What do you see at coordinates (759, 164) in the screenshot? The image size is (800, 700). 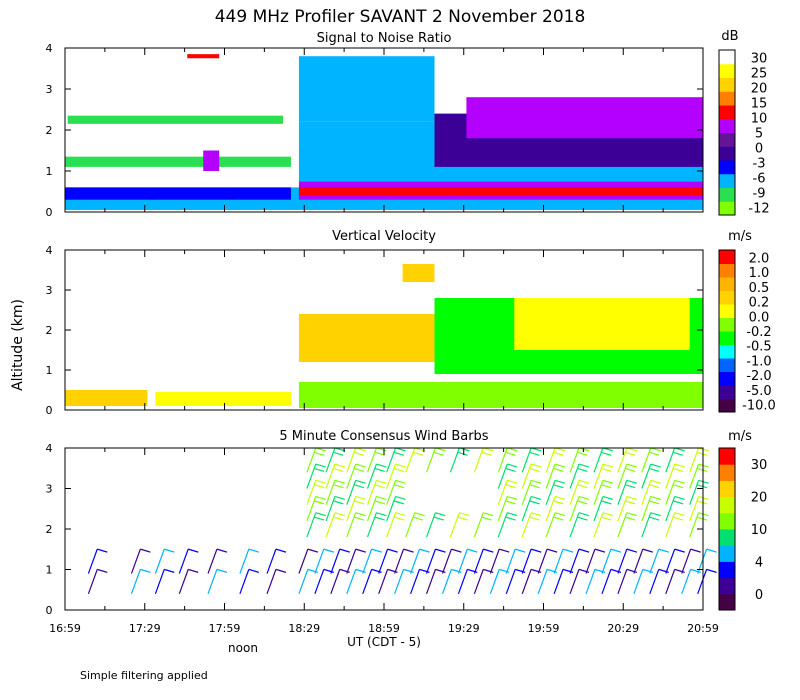 I see `colorbar-label: -3` at bounding box center [759, 164].